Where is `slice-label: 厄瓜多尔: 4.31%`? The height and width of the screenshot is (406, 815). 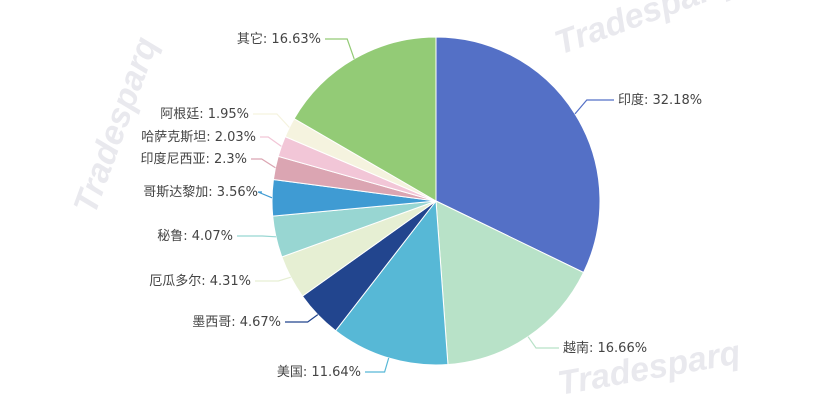
slice-label: 厄瓜多尔: 4.31% is located at coordinates (200, 281).